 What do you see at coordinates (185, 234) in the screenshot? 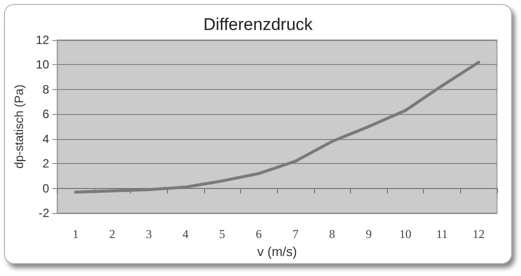
I see `x-tick-label: 4` at bounding box center [185, 234].